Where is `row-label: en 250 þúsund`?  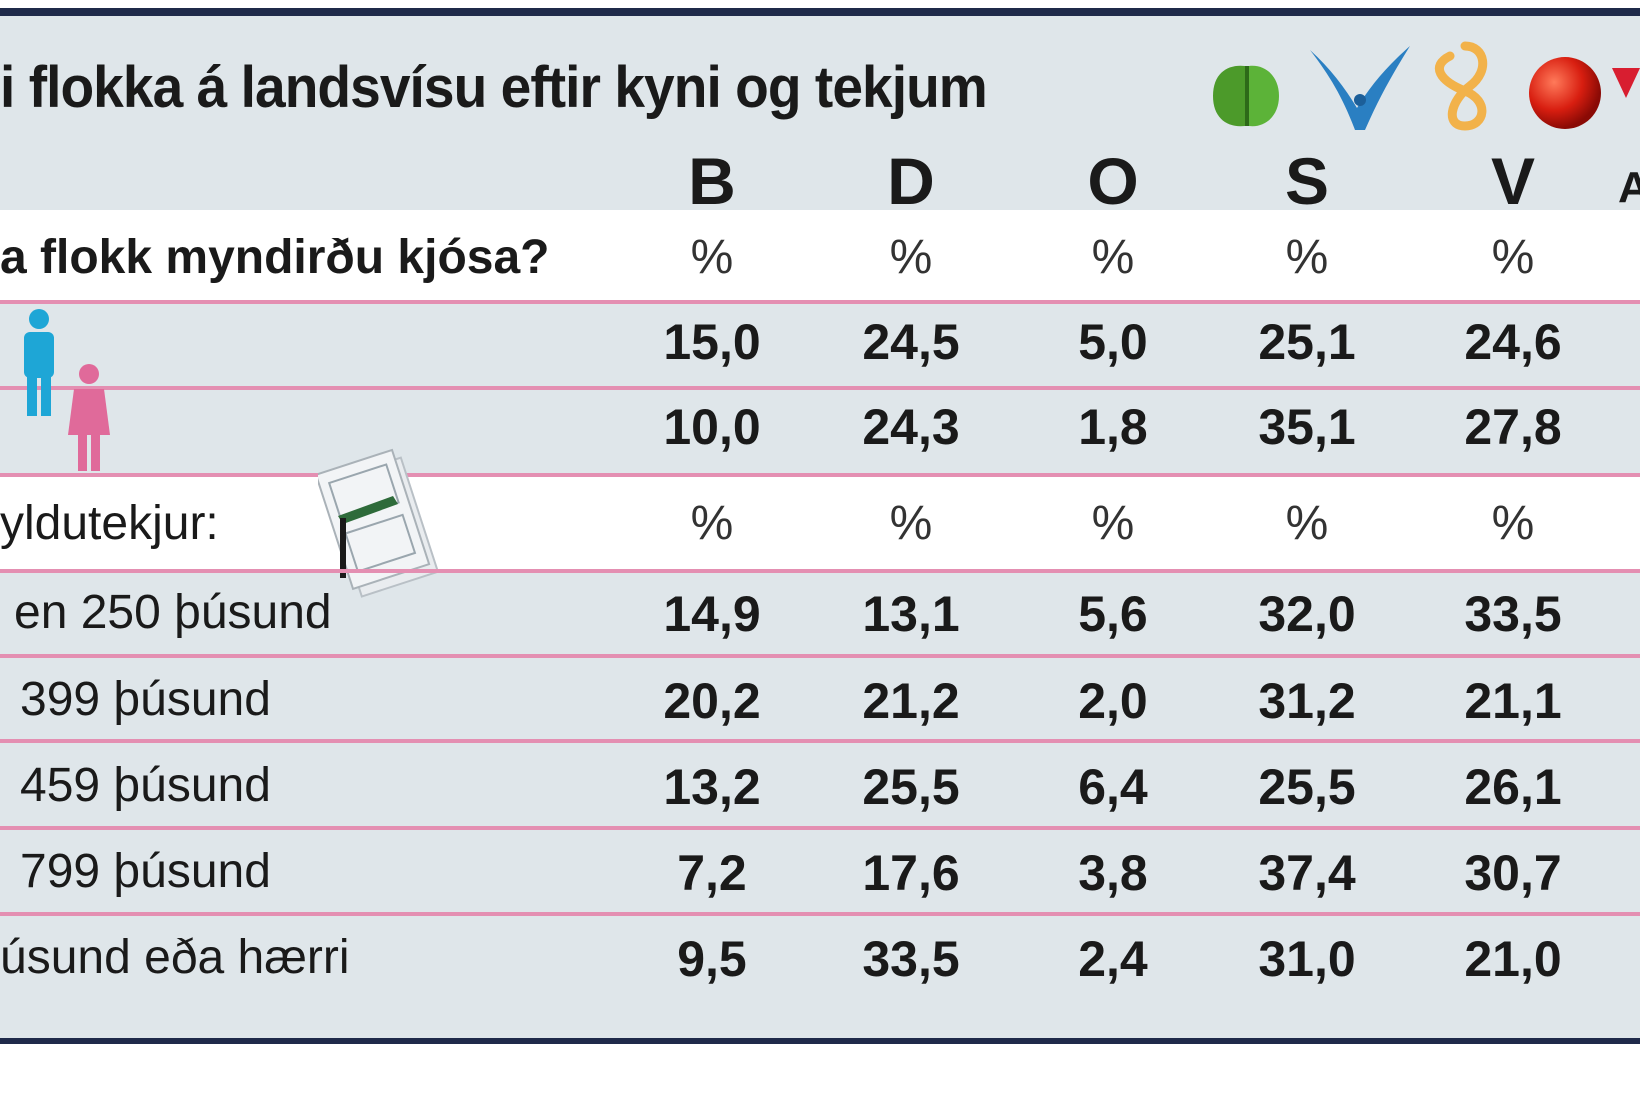
row-label: en 250 þúsund is located at coordinates (173, 612).